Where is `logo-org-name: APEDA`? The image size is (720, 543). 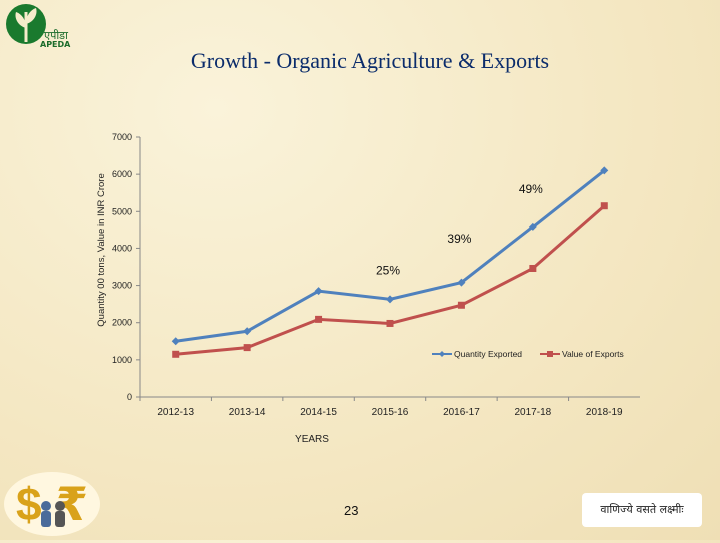 logo-org-name: APEDA is located at coordinates (55, 44).